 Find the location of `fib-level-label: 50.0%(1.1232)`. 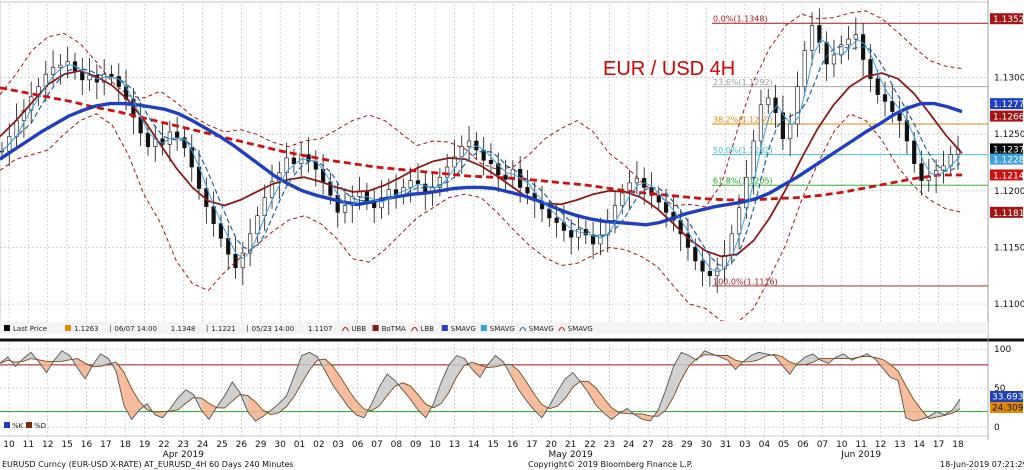

fib-level-label: 50.0%(1.1232) is located at coordinates (743, 150).